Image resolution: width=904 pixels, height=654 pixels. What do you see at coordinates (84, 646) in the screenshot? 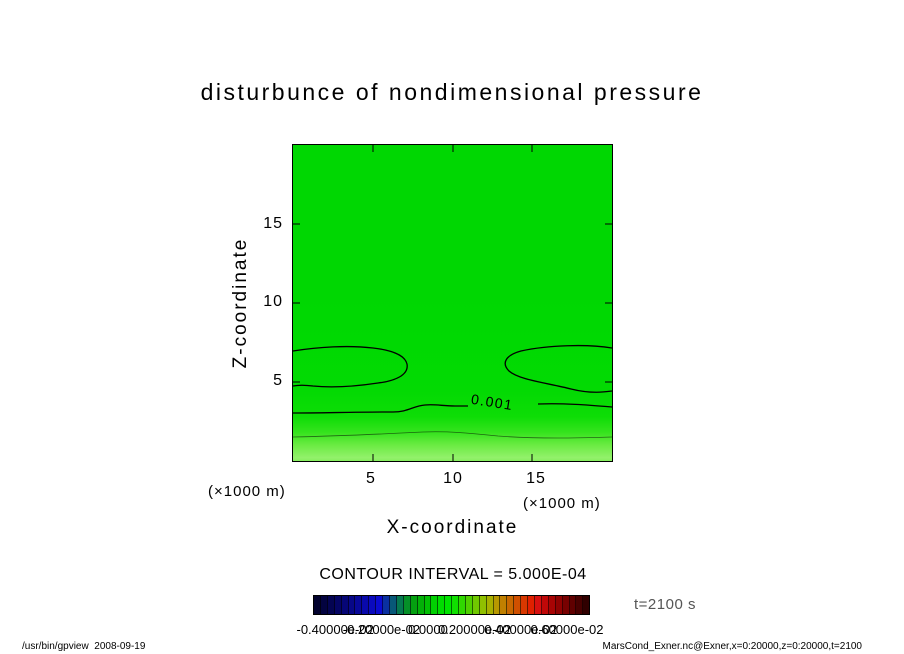
I see `footer-program-date: /usr/bin/gpview 2008-09-19` at bounding box center [84, 646].